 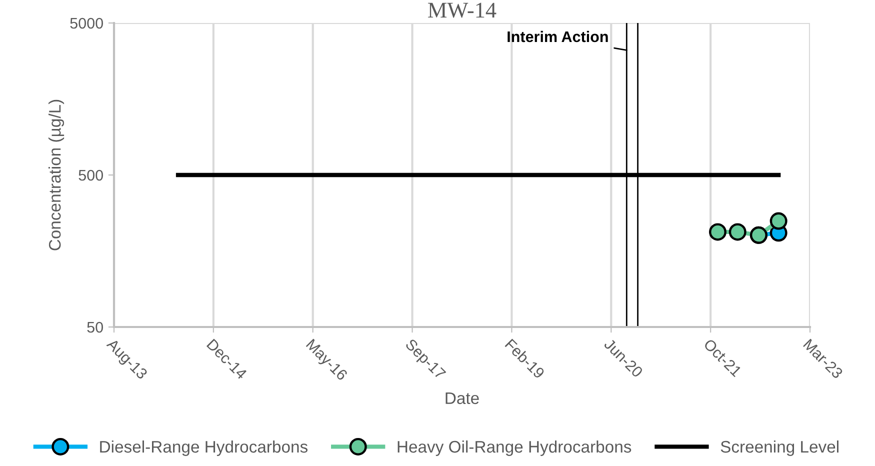 I want to click on y-axis-title: Concentration (µg/L), so click(x=56, y=175).